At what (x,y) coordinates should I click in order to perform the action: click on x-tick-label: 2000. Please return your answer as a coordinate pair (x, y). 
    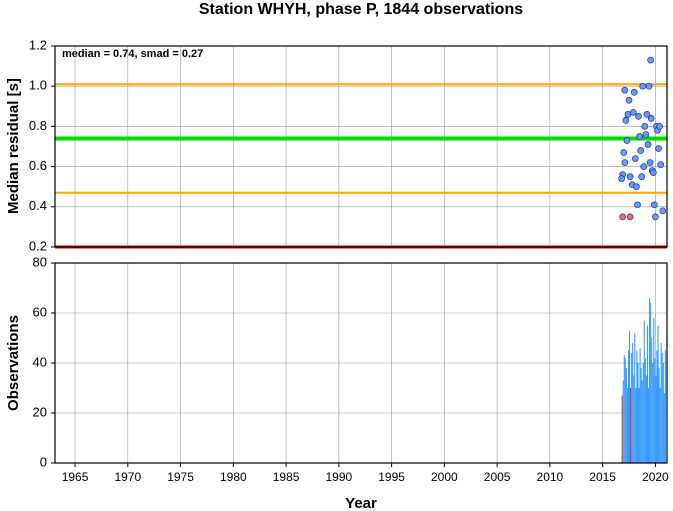
    Looking at the image, I should click on (444, 477).